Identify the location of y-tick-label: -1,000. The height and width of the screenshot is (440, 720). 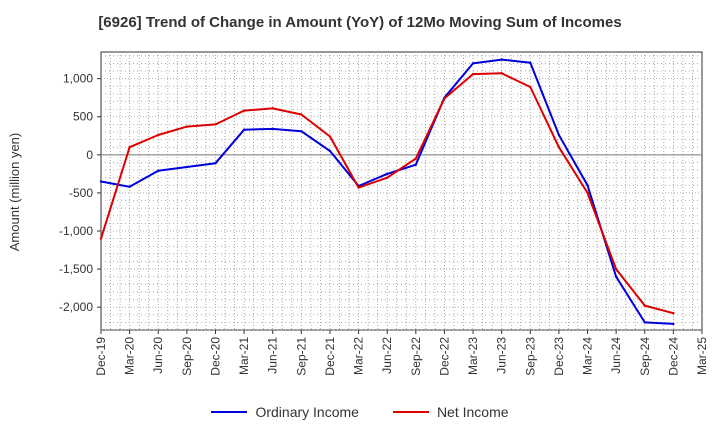
(76, 231).